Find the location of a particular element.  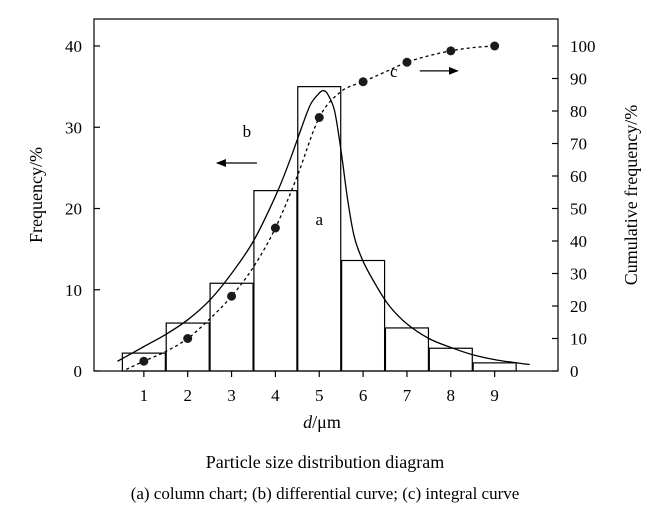

y-tick-label-30: 30 is located at coordinates (73, 127).